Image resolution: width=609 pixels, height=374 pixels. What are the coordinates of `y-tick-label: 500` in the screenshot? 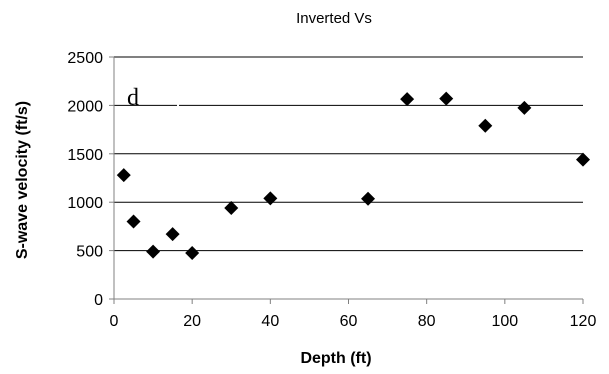 It's located at (89, 252).